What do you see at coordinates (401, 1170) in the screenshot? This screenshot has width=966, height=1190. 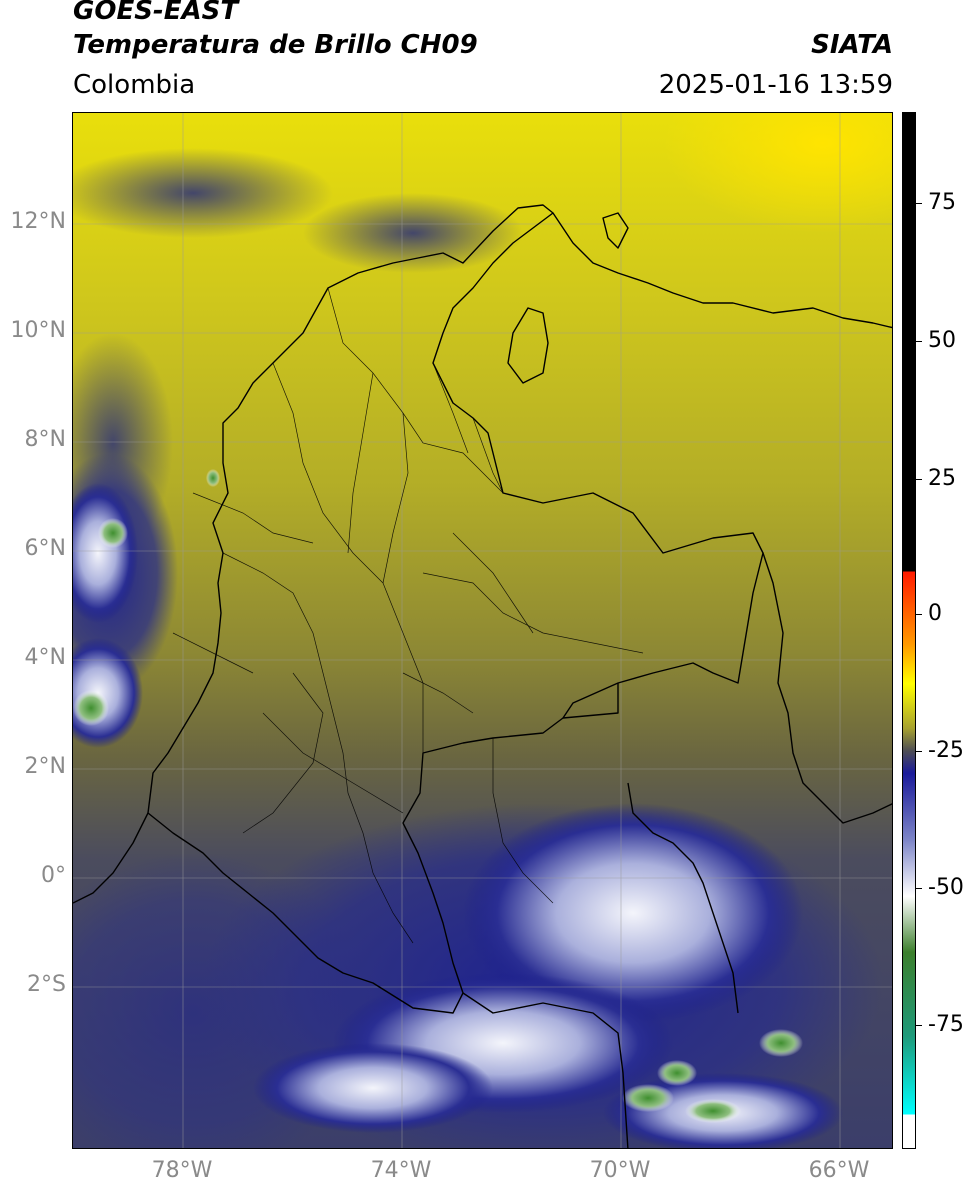 I see `lon-label-74w: 74°W` at bounding box center [401, 1170].